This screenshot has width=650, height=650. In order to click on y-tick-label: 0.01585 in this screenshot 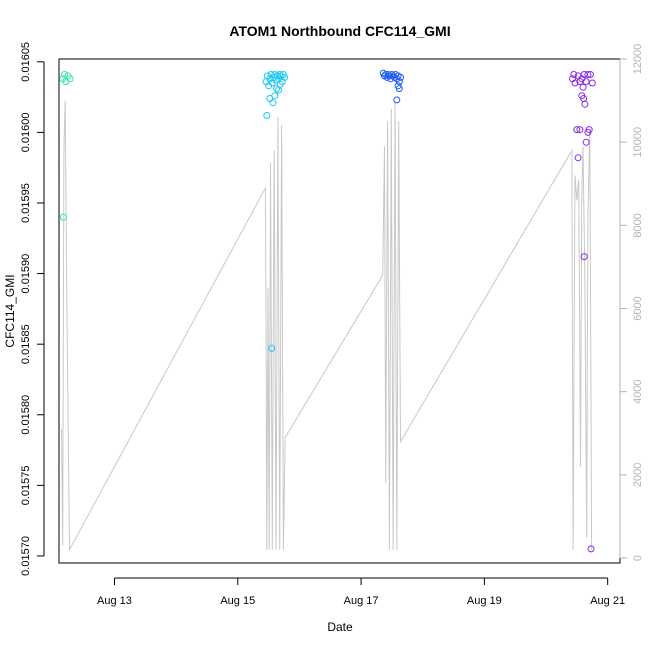, I will do `click(26, 344)`.